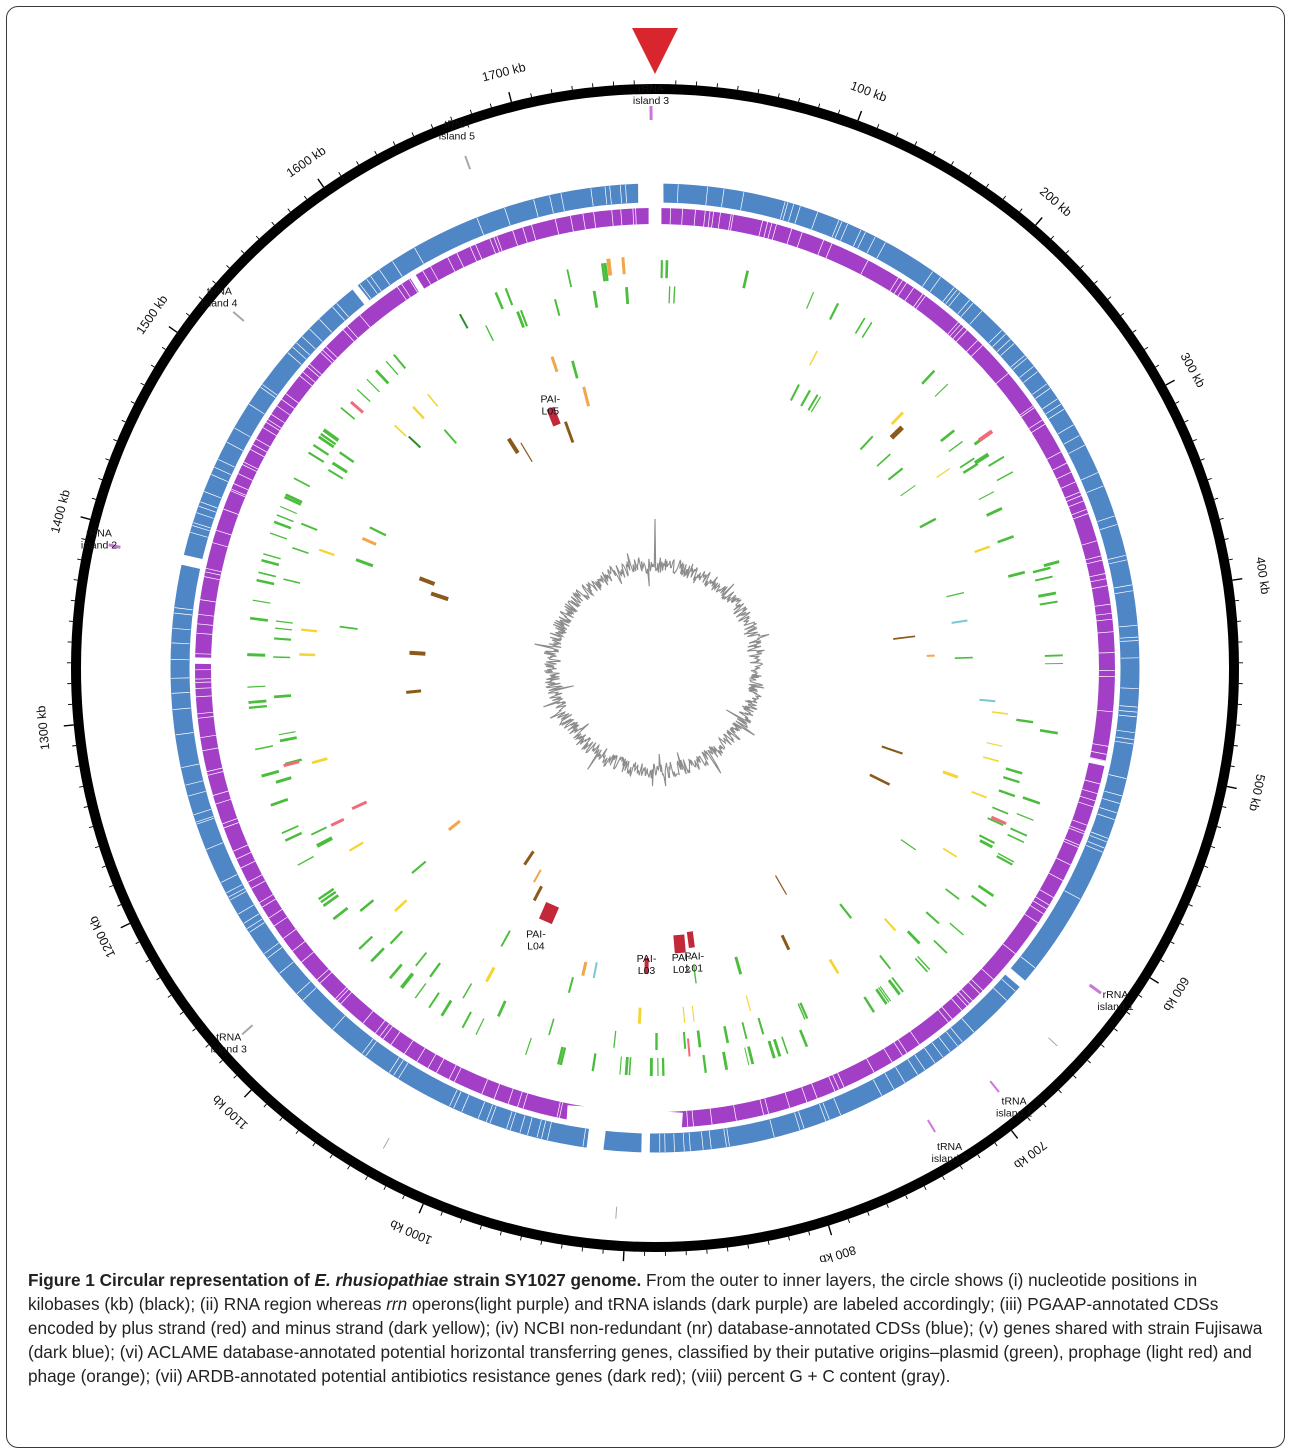 Image resolution: width=1293 pixels, height=1456 pixels. What do you see at coordinates (892, 750) in the screenshot?
I see `phage-mark` at bounding box center [892, 750].